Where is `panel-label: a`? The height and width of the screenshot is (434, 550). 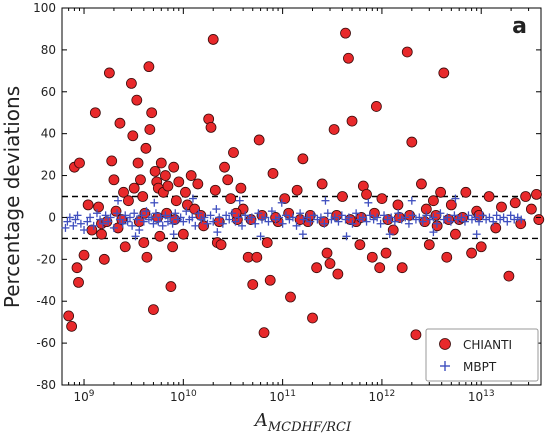
panel-label: a is located at coordinates (519, 26).